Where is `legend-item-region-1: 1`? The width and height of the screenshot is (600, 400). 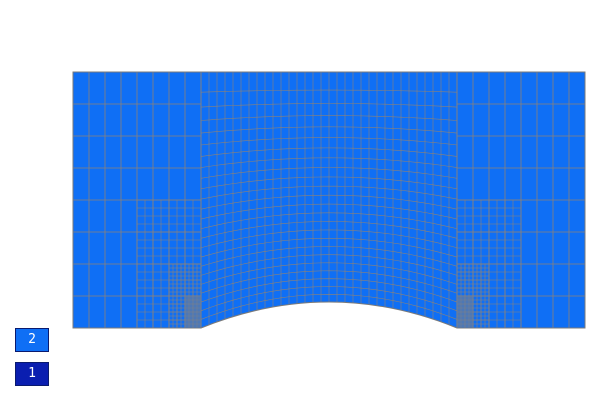
legend-item-region-1: 1 is located at coordinates (32, 374).